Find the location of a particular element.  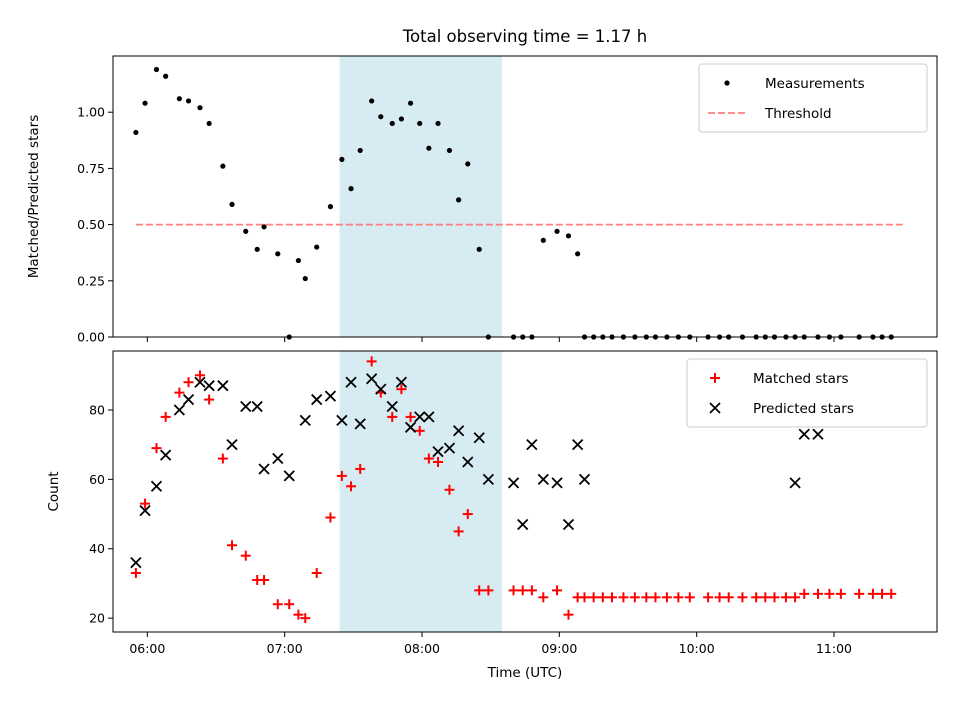

y-tick-label: 0.50 is located at coordinates (91, 224).